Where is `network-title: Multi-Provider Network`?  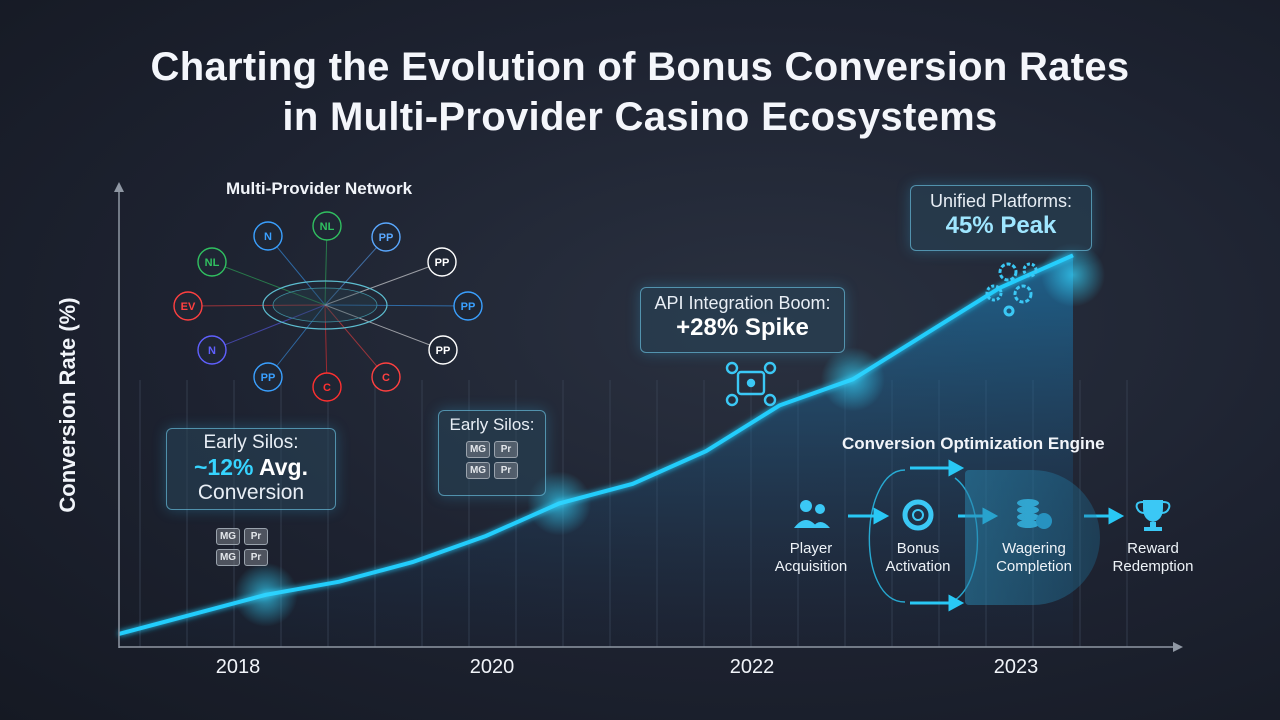
network-title: Multi-Provider Network is located at coordinates (319, 188).